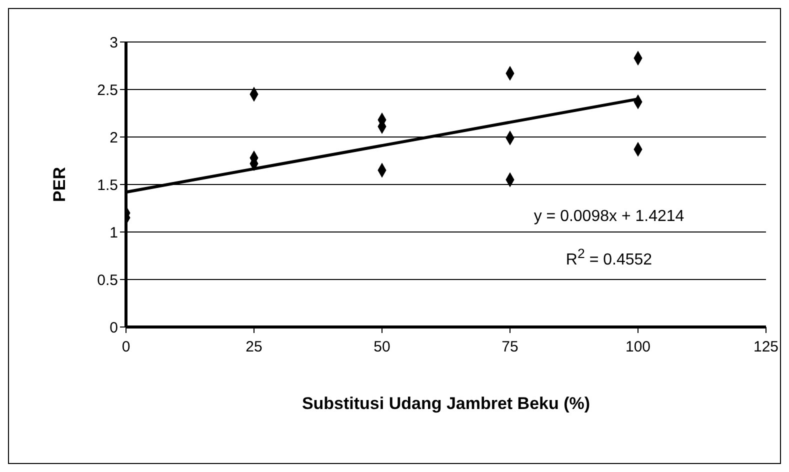 Image resolution: width=789 pixels, height=472 pixels. I want to click on y-tick-label: 3, so click(114, 43).